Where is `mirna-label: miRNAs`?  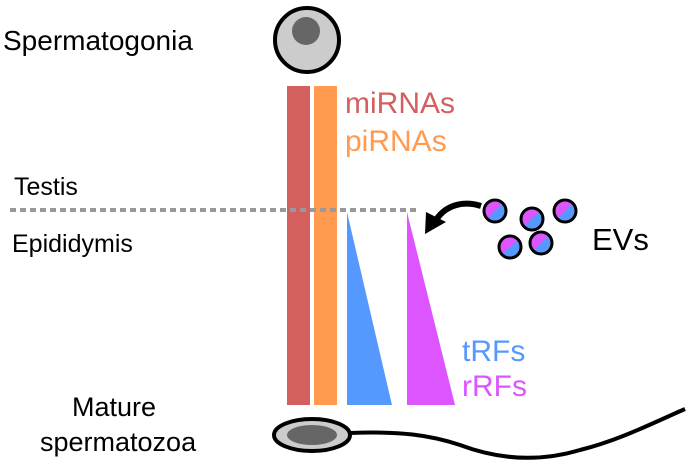 mirna-label: miRNAs is located at coordinates (400, 103).